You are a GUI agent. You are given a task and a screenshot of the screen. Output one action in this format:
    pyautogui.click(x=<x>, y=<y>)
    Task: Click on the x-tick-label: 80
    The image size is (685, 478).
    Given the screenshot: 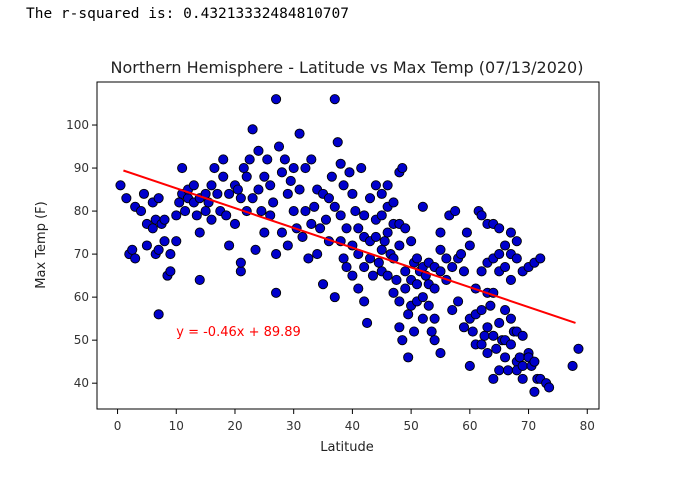 What is the action you would take?
    pyautogui.click(x=587, y=426)
    